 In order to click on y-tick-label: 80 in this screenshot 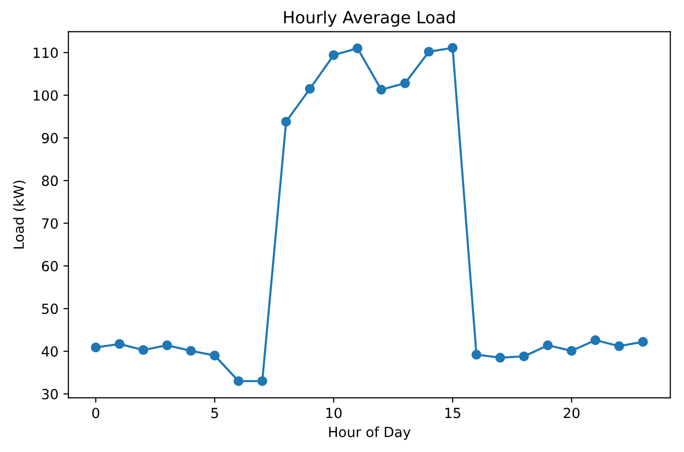, I will do `click(50, 181)`.